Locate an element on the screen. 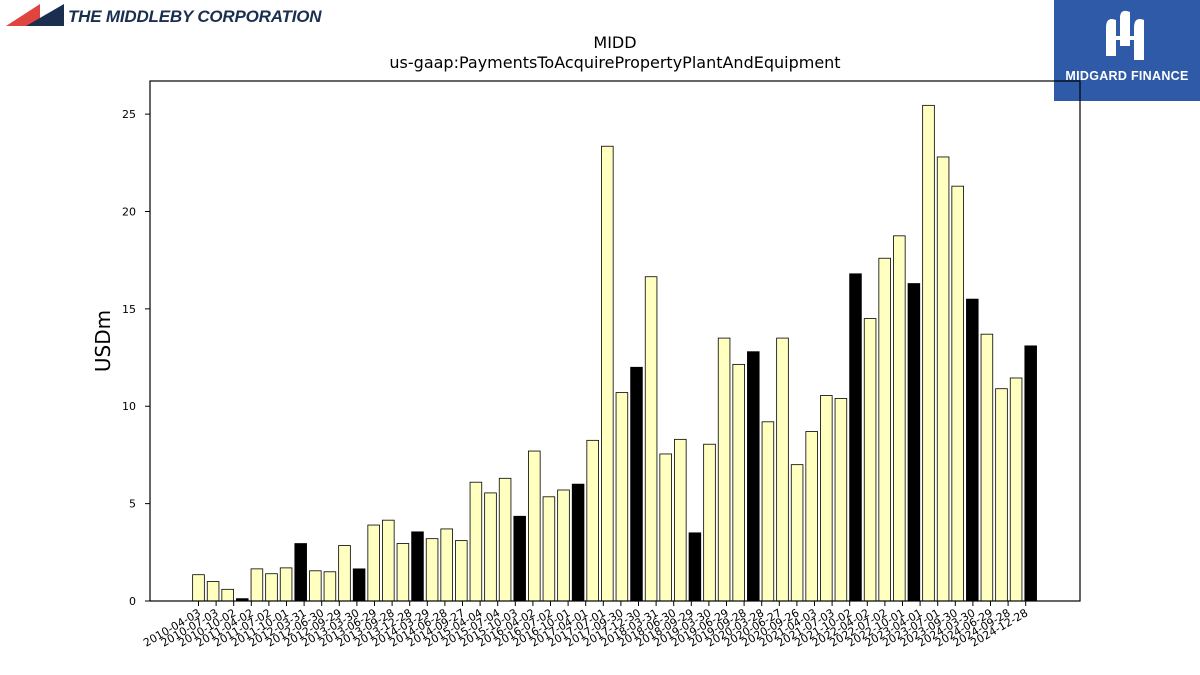 This screenshot has width=1200, height=675. company-logo: THE MIDDLEBY CORPORATION is located at coordinates (164, 17).